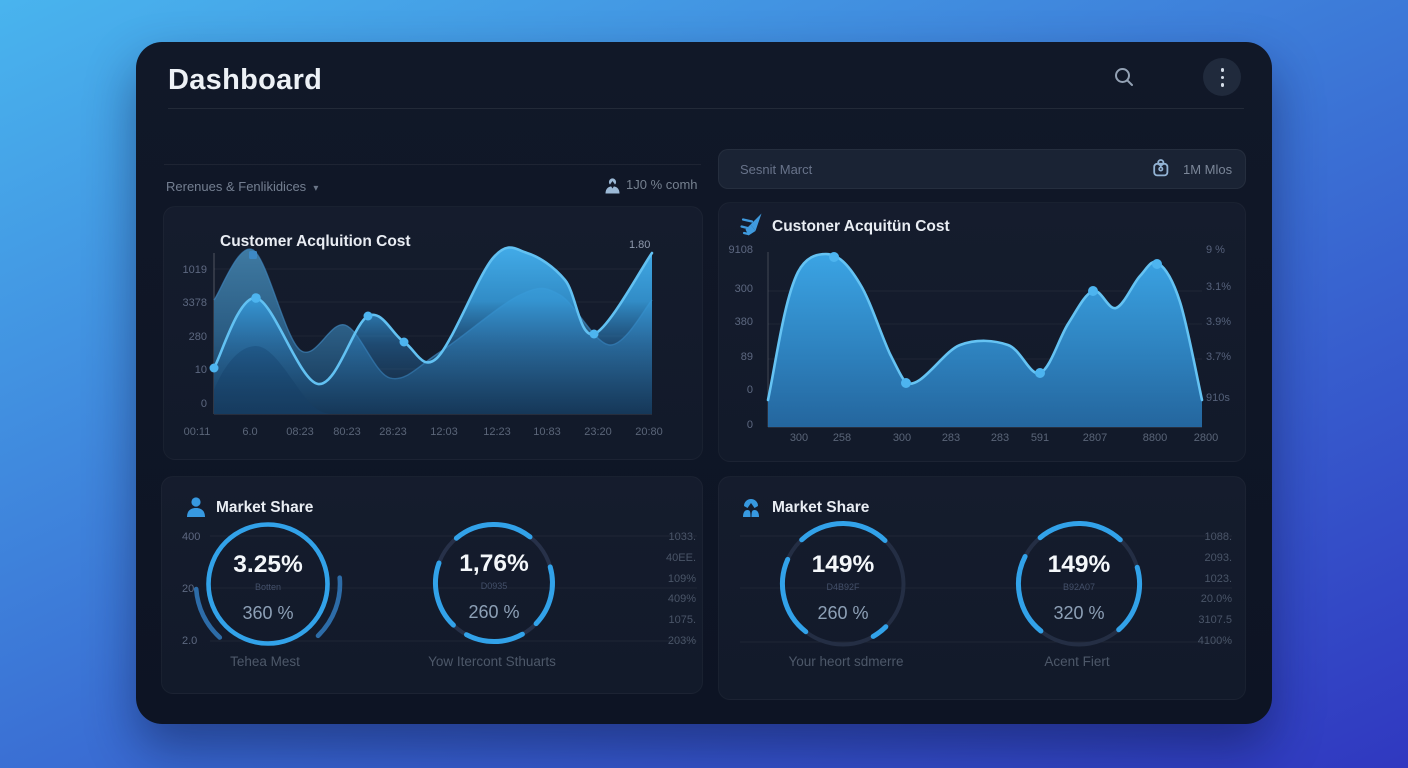 Image resolution: width=1408 pixels, height=768 pixels. What do you see at coordinates (492, 661) in the screenshot?
I see `svg-text: Yow Itercont Sthuarts` at bounding box center [492, 661].